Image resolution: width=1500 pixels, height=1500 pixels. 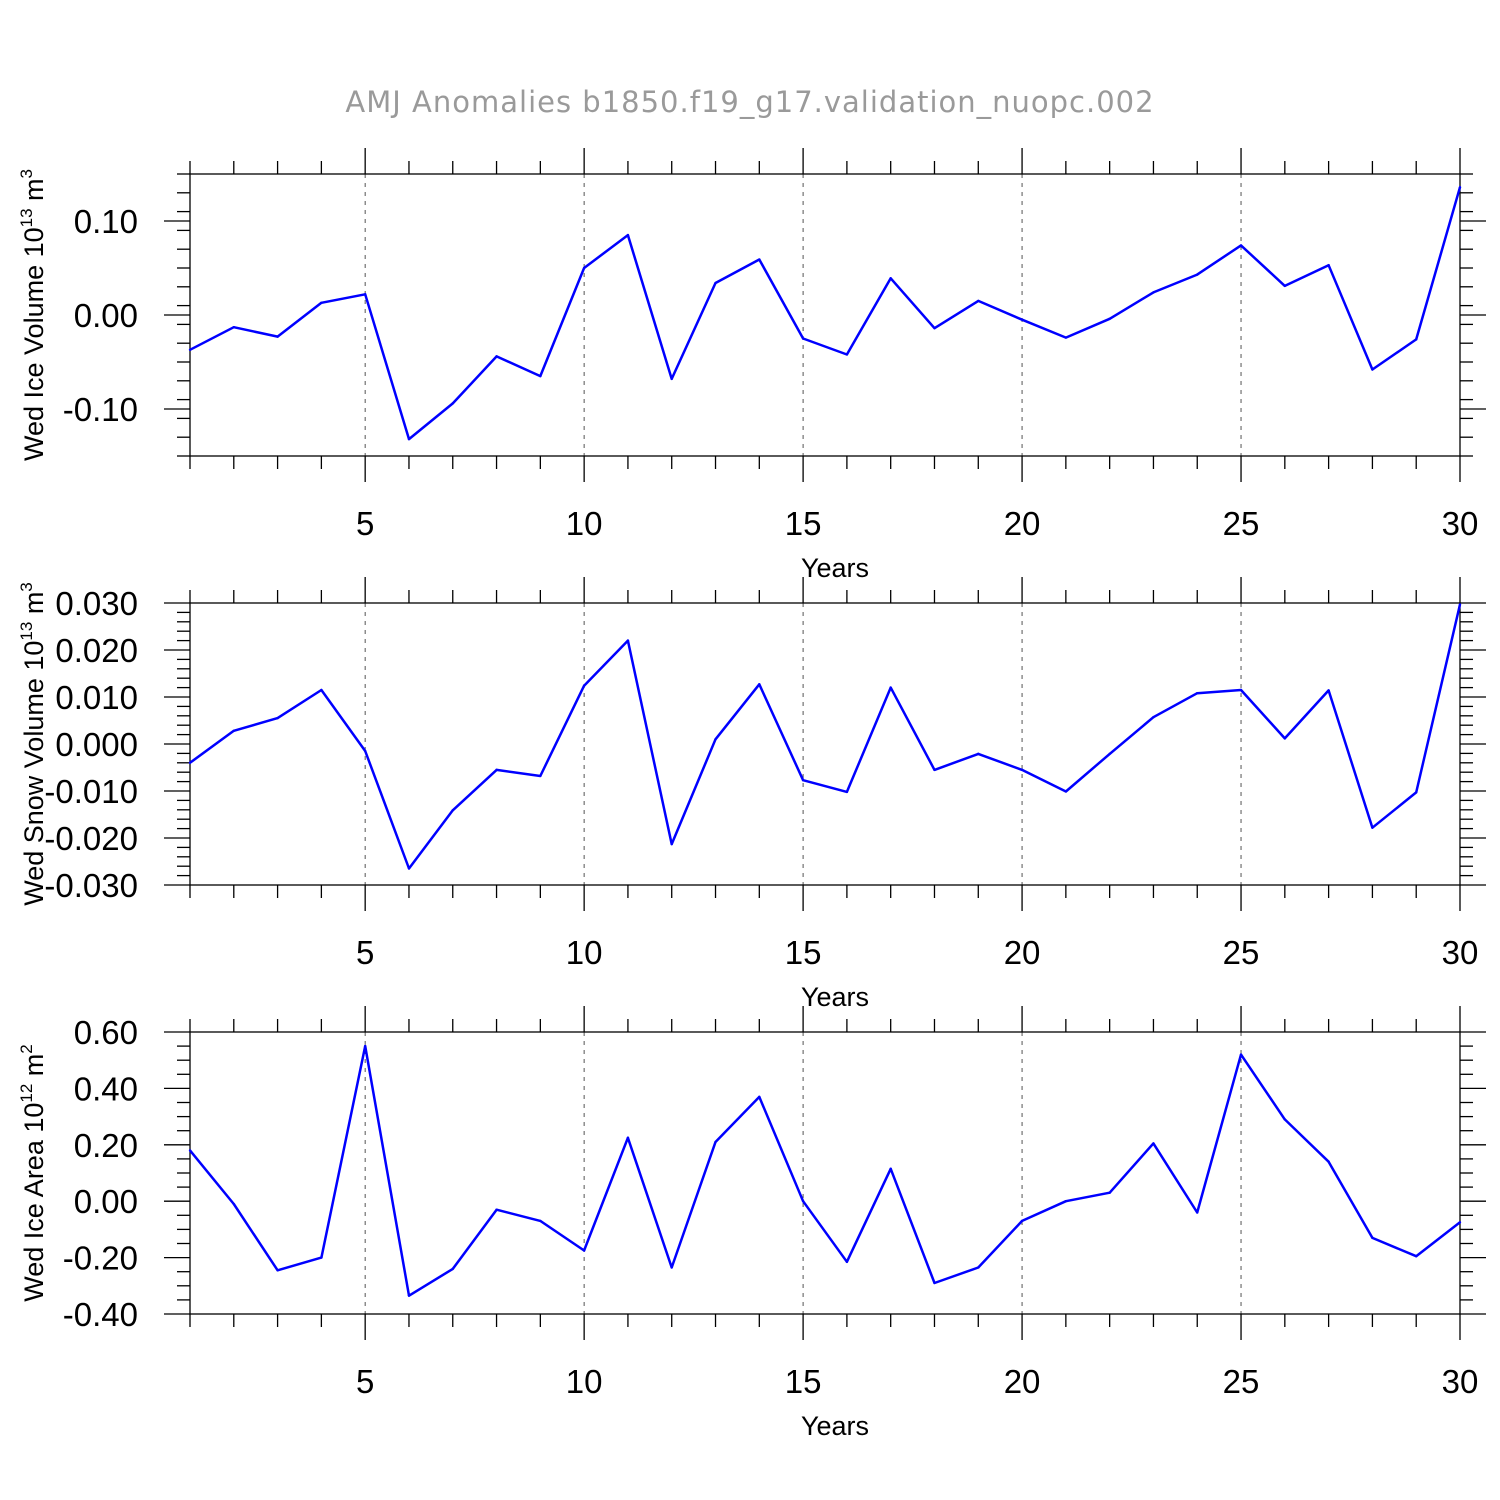 What do you see at coordinates (91, 885) in the screenshot?
I see `y-tick-label: -0.030` at bounding box center [91, 885].